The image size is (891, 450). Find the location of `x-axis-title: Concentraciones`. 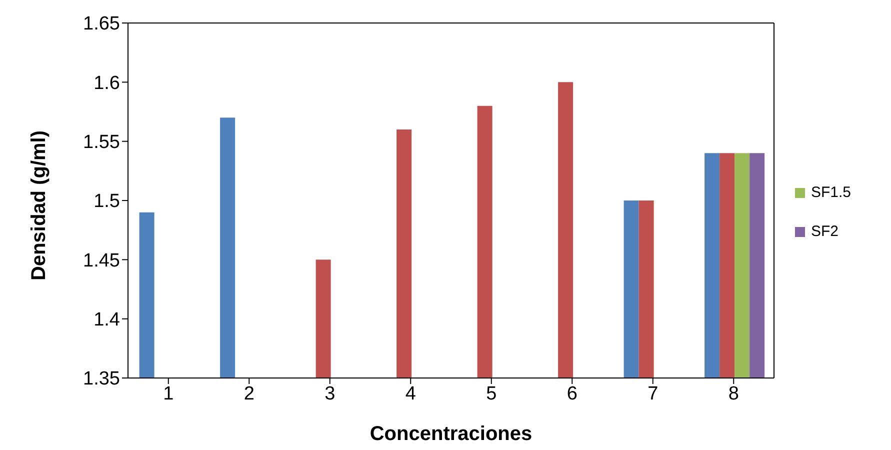

x-axis-title: Concentraciones is located at coordinates (451, 434).